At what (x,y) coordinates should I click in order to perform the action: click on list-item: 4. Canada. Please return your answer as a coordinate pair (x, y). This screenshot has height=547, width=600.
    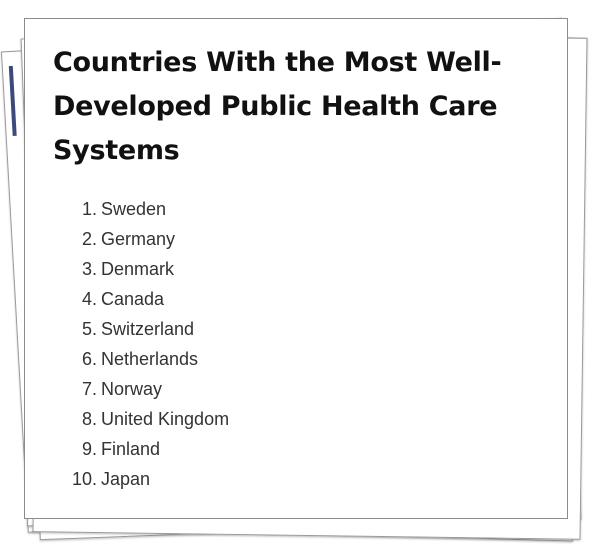
    Looking at the image, I should click on (127, 299).